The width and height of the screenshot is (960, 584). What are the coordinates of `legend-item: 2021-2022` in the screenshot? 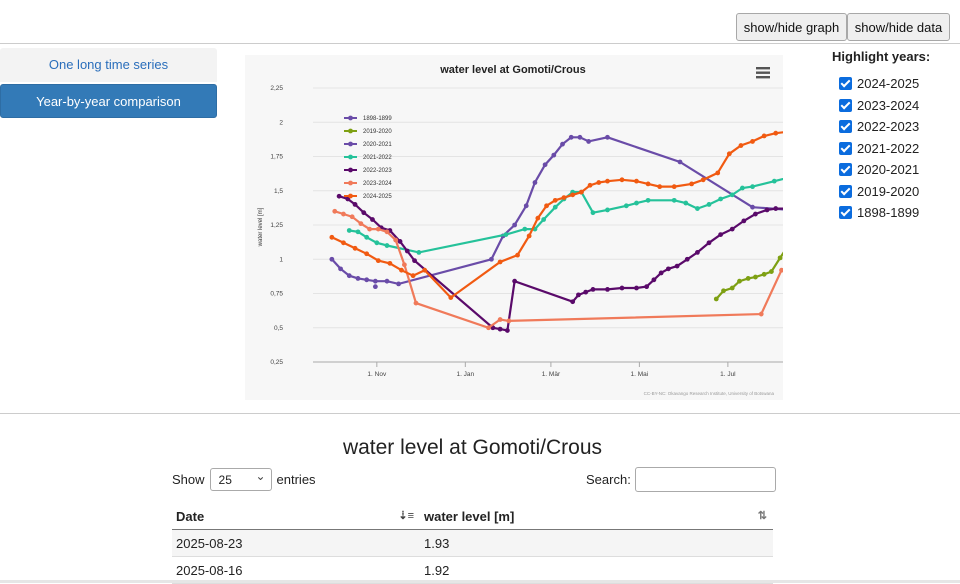 It's located at (368, 157).